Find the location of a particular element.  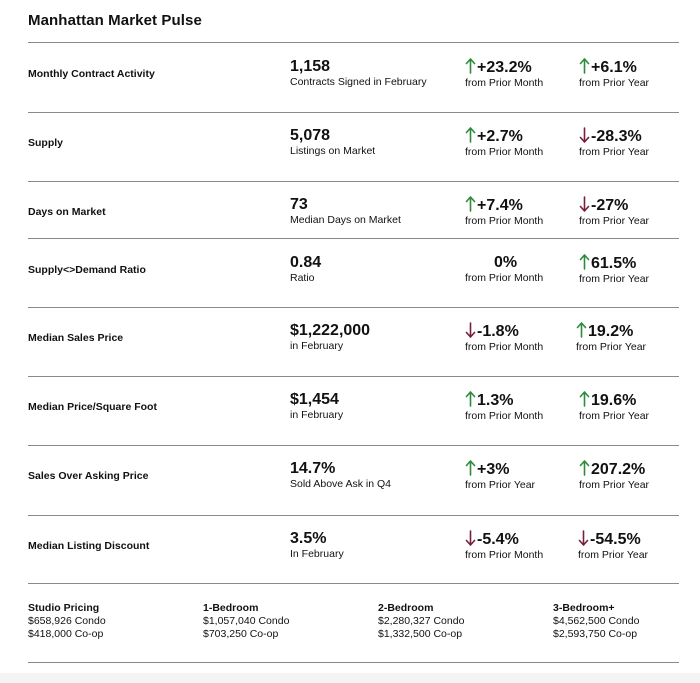

change-value: 19.2% is located at coordinates (611, 331).